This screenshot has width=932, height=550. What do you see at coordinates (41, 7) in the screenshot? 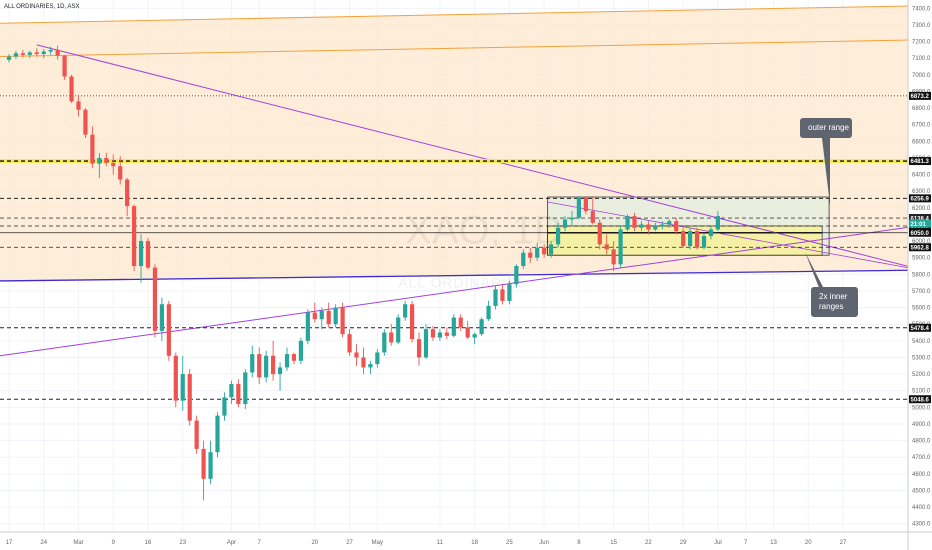
I see `chart-title: ALL ORDINARIES, 1D, ASX` at bounding box center [41, 7].